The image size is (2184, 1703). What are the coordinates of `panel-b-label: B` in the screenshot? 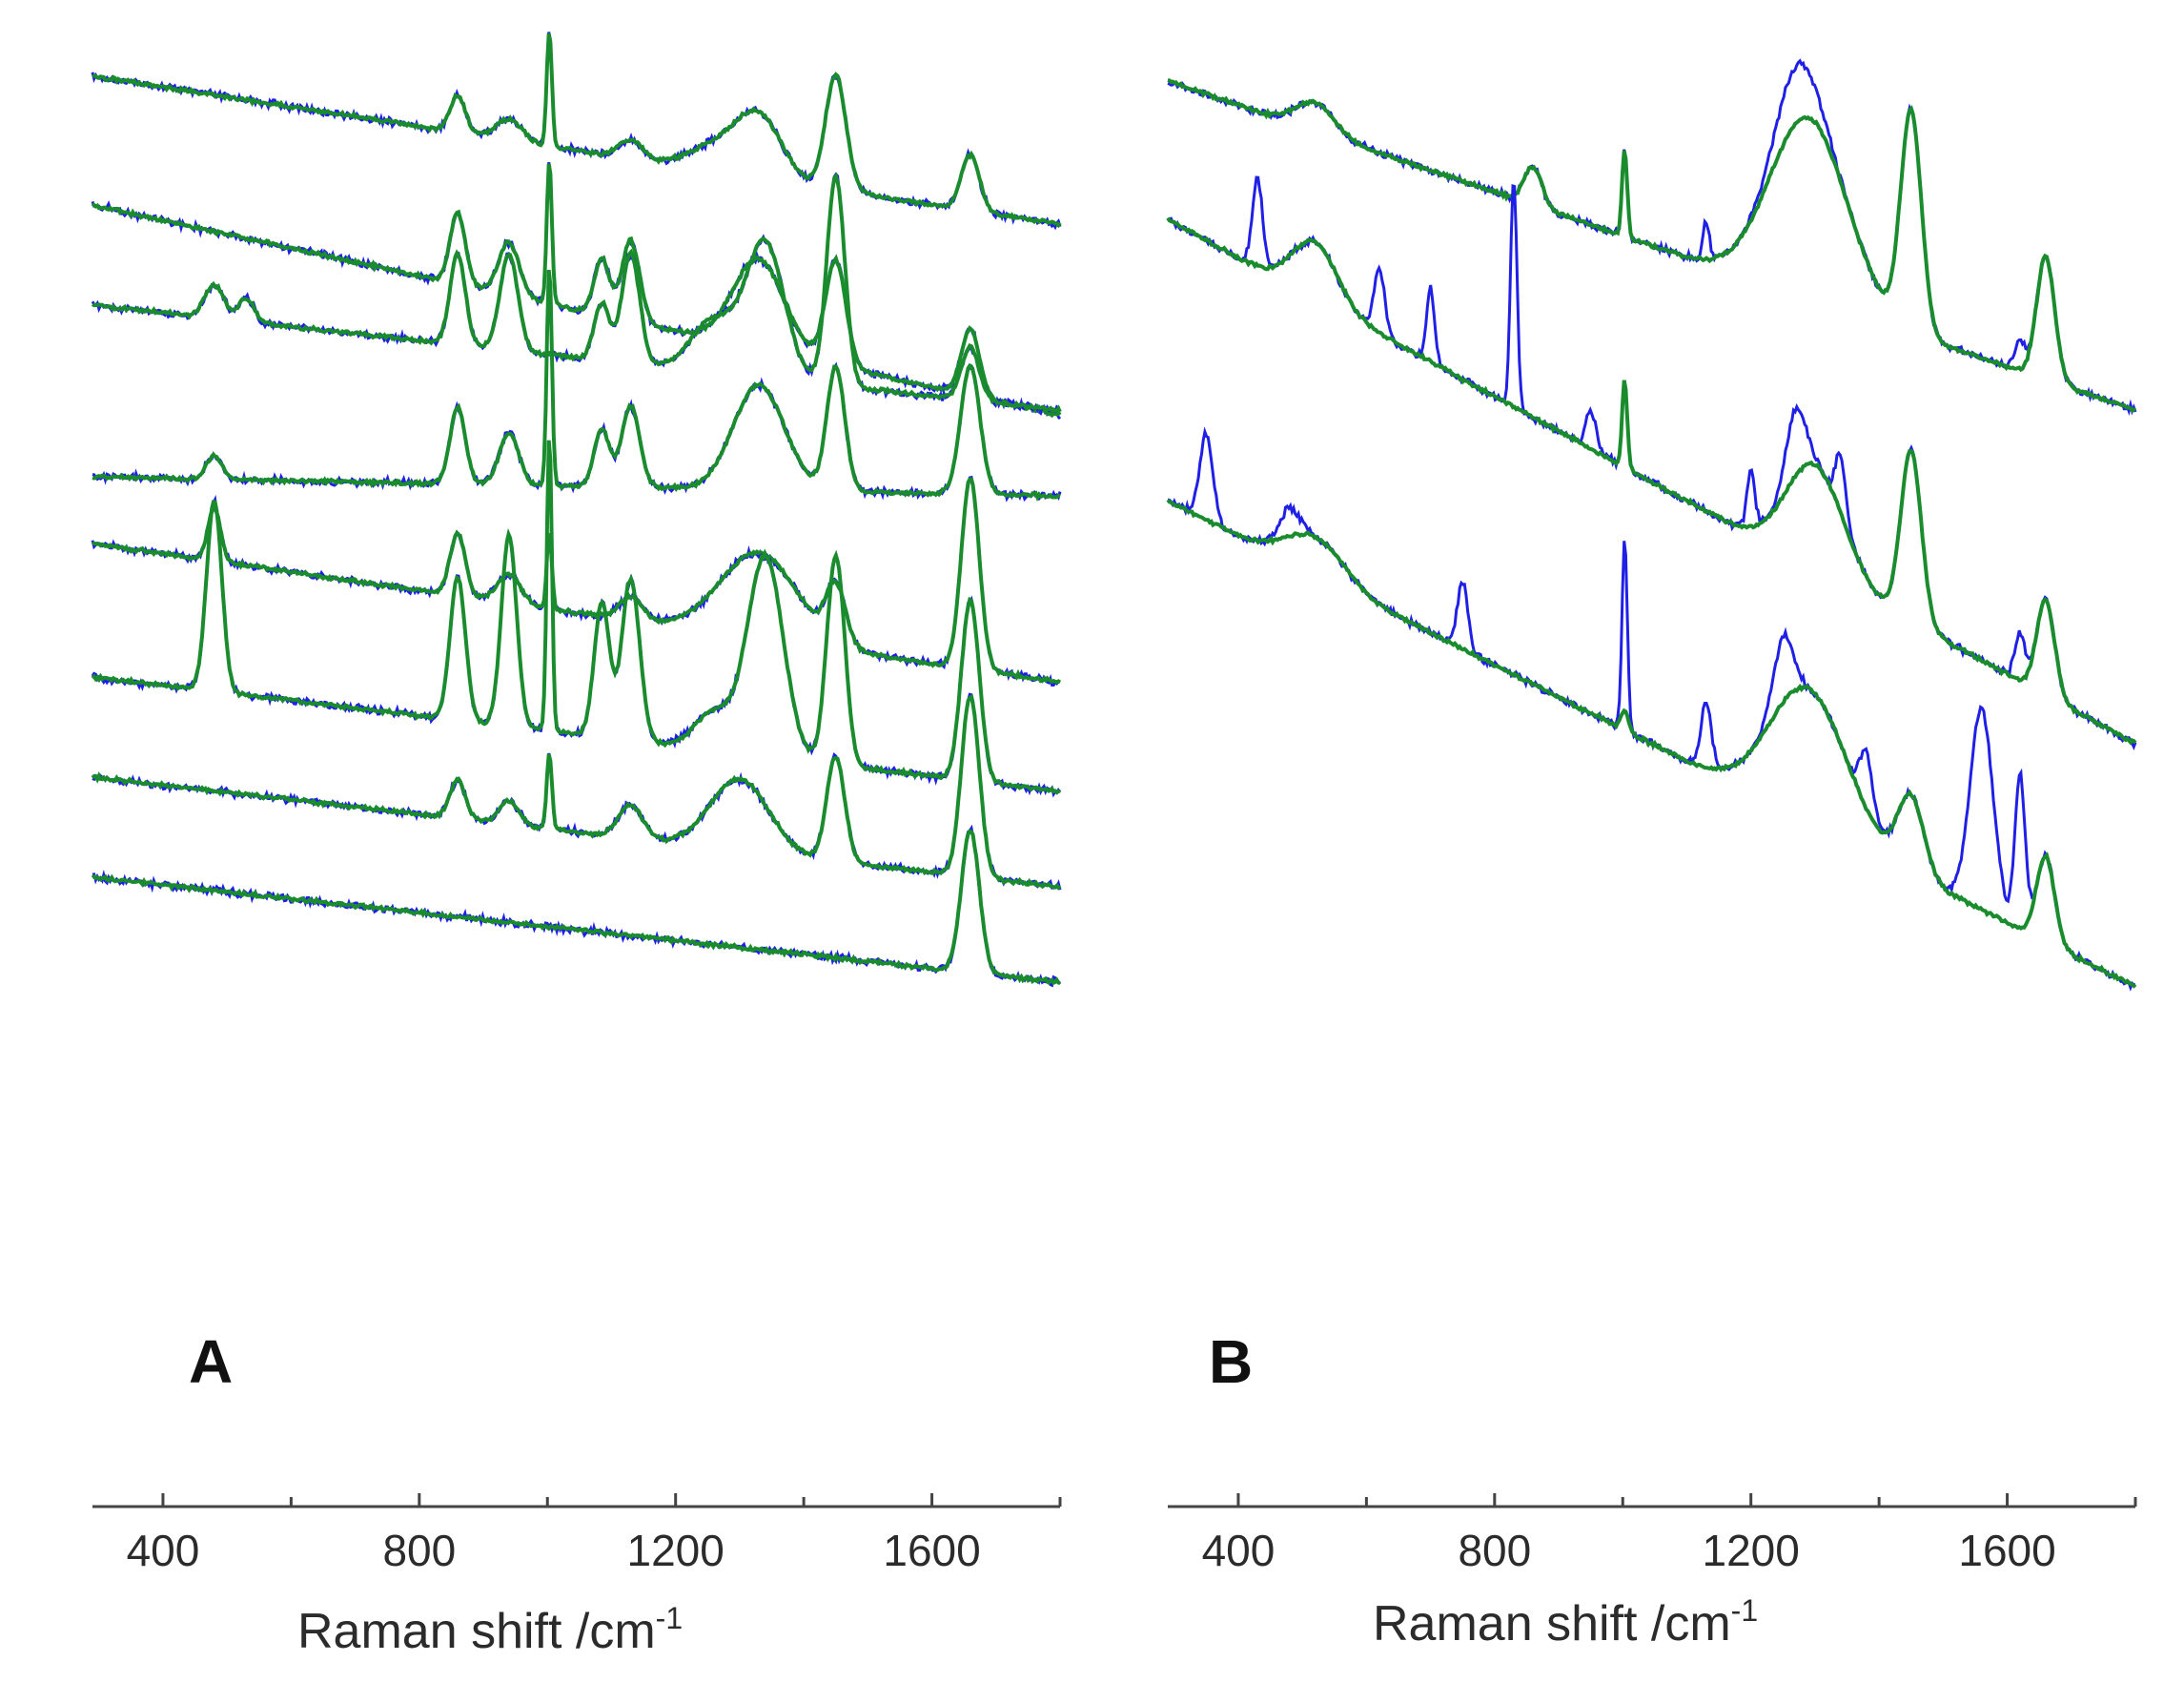 It's located at (1231, 1361).